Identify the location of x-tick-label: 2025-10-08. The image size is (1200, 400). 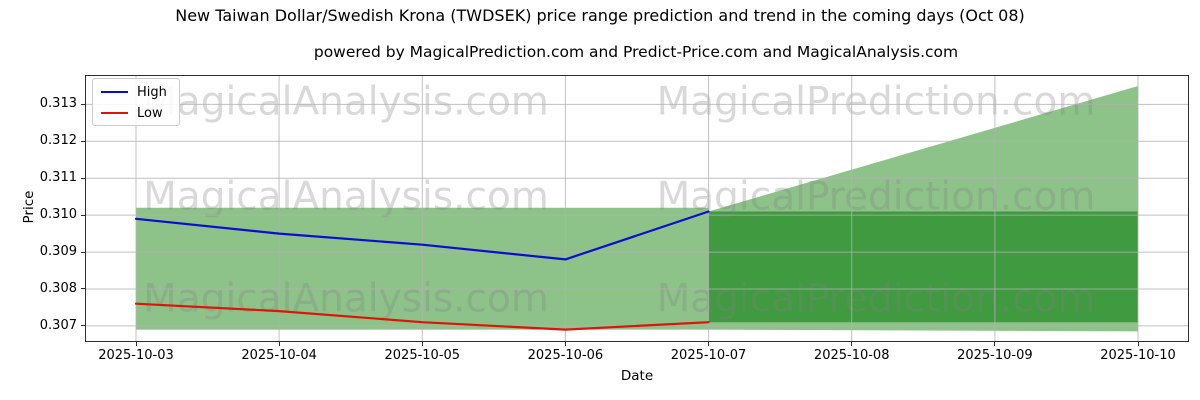
(851, 355).